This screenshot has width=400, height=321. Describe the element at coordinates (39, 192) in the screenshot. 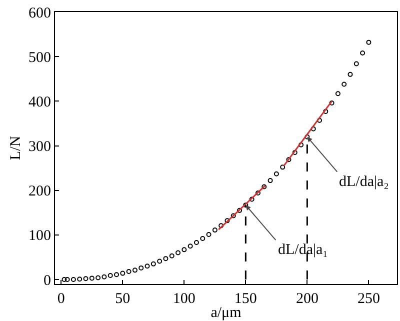

I see `y-tick-label: 200` at that location.